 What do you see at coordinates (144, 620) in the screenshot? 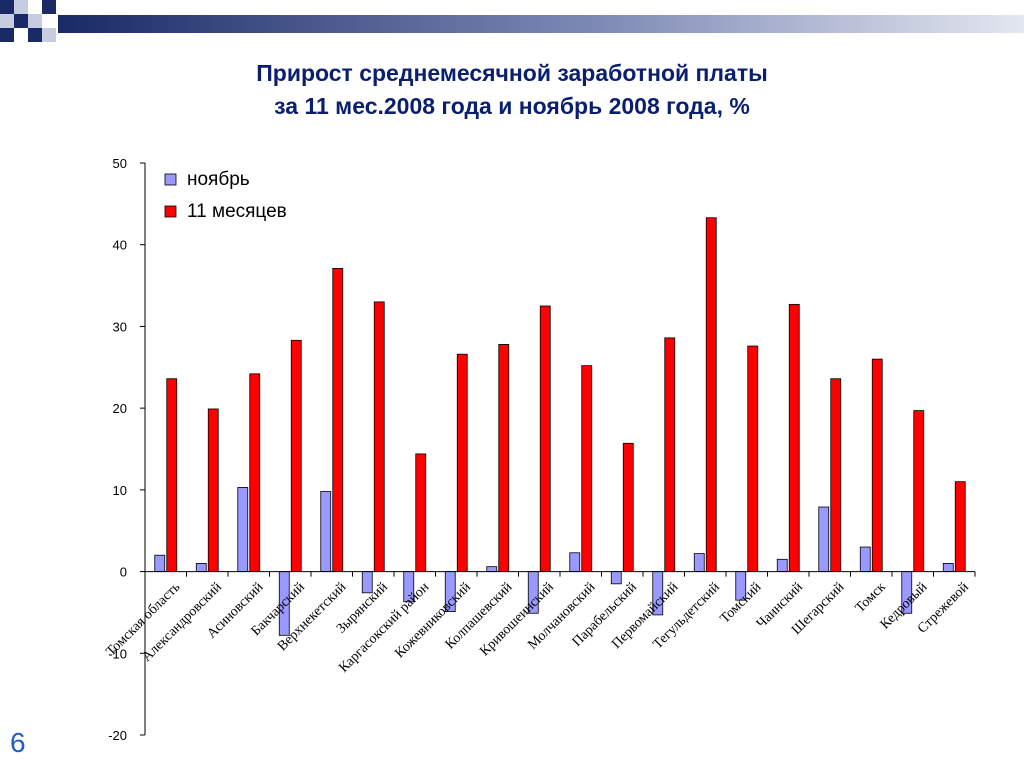
I see `x-category-label: Томская область` at bounding box center [144, 620].